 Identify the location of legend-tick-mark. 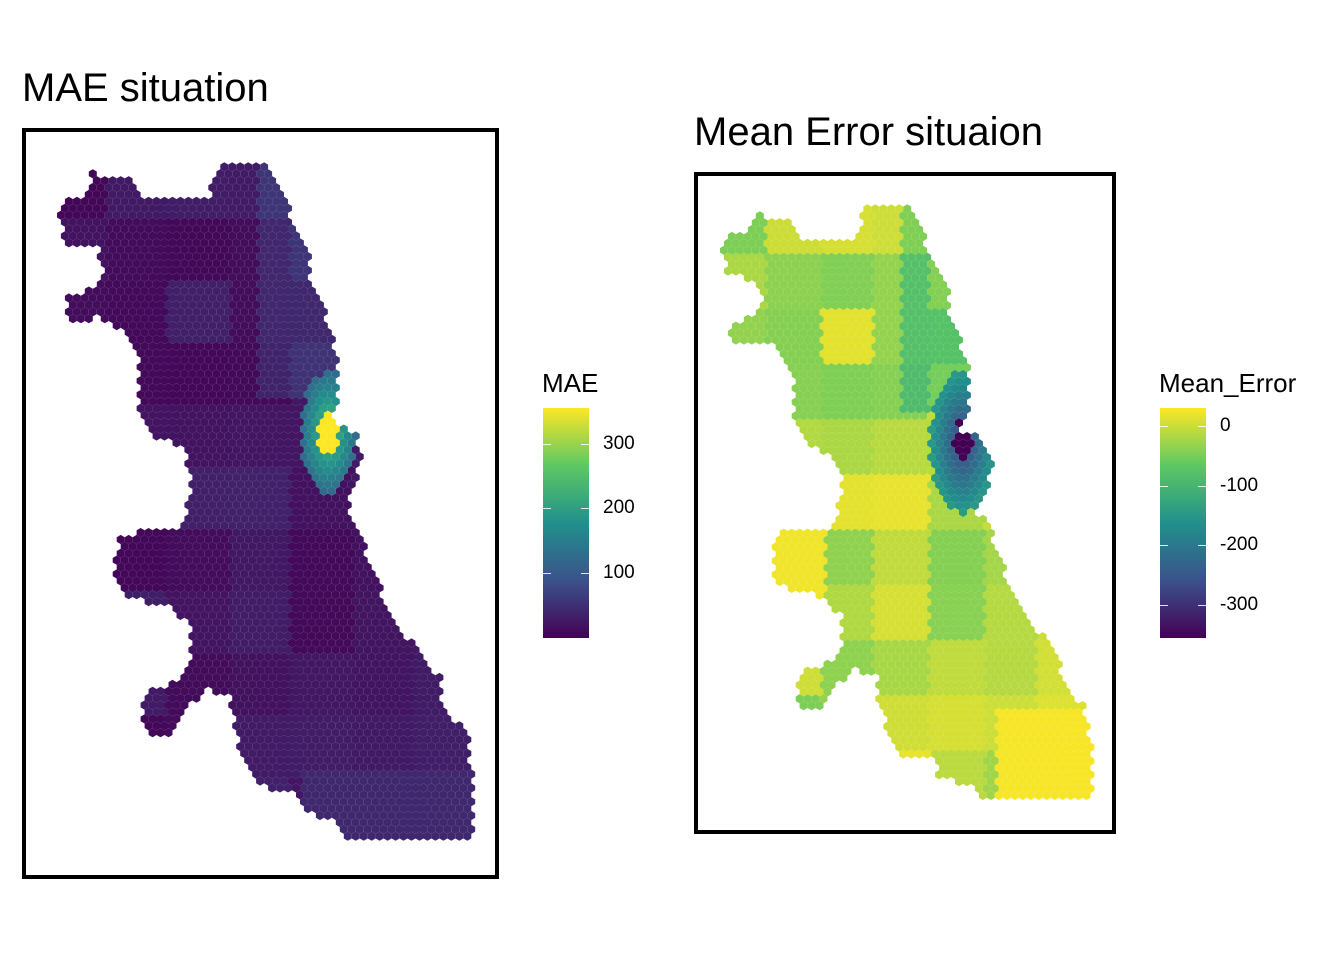
(1202, 426).